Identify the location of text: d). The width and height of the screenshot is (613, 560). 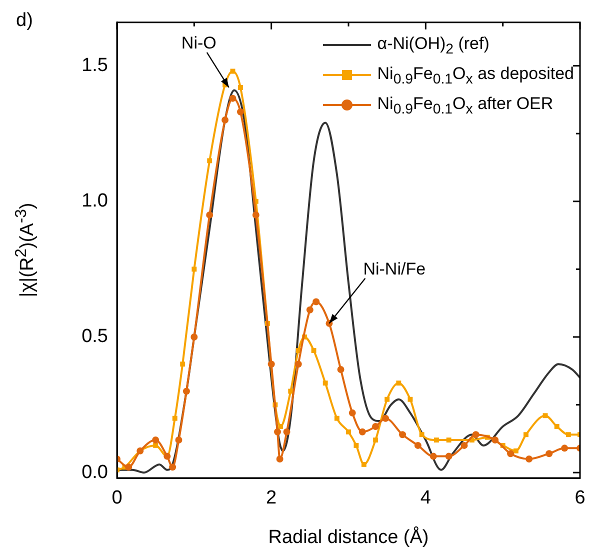
(24, 21).